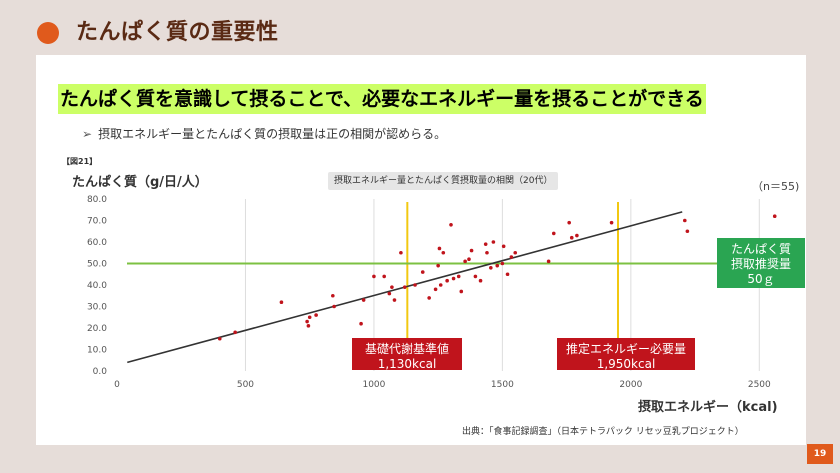 The image size is (840, 473). What do you see at coordinates (820, 454) in the screenshot?
I see `page-number: 19` at bounding box center [820, 454].